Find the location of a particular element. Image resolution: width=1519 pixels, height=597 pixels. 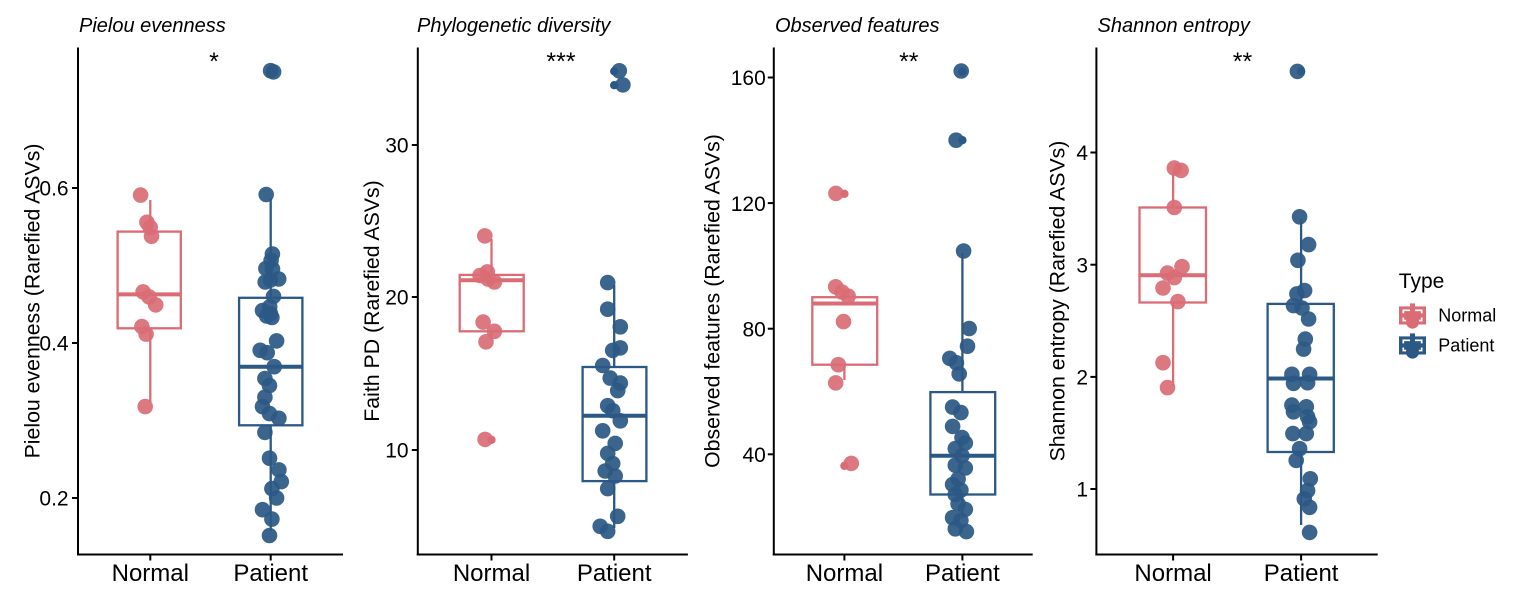

svg-text:Pielou evenness (Rarefied ASVs: Pielou evenness (Rarefied ASVs) is located at coordinates (32, 301).